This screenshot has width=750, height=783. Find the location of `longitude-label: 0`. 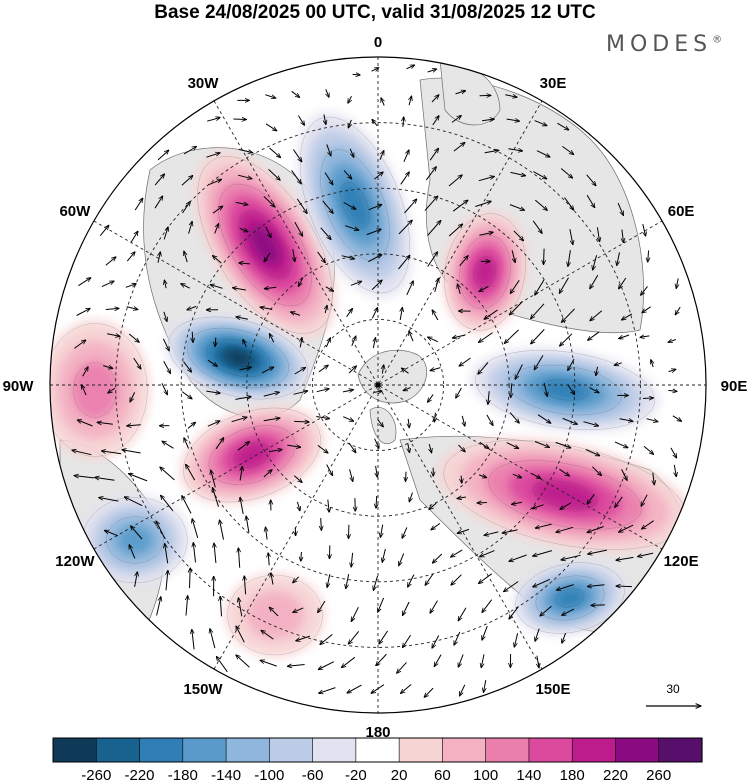

longitude-label: 0 is located at coordinates (378, 42).